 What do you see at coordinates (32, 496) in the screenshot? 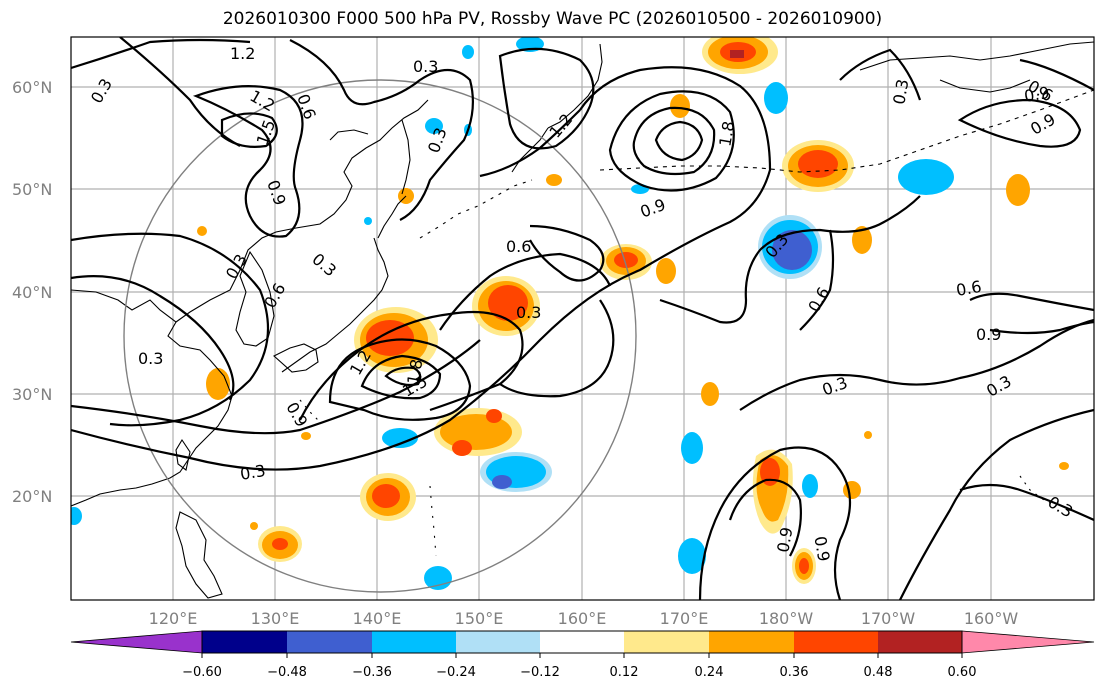
I see `lat-label: 20°N` at bounding box center [32, 496].